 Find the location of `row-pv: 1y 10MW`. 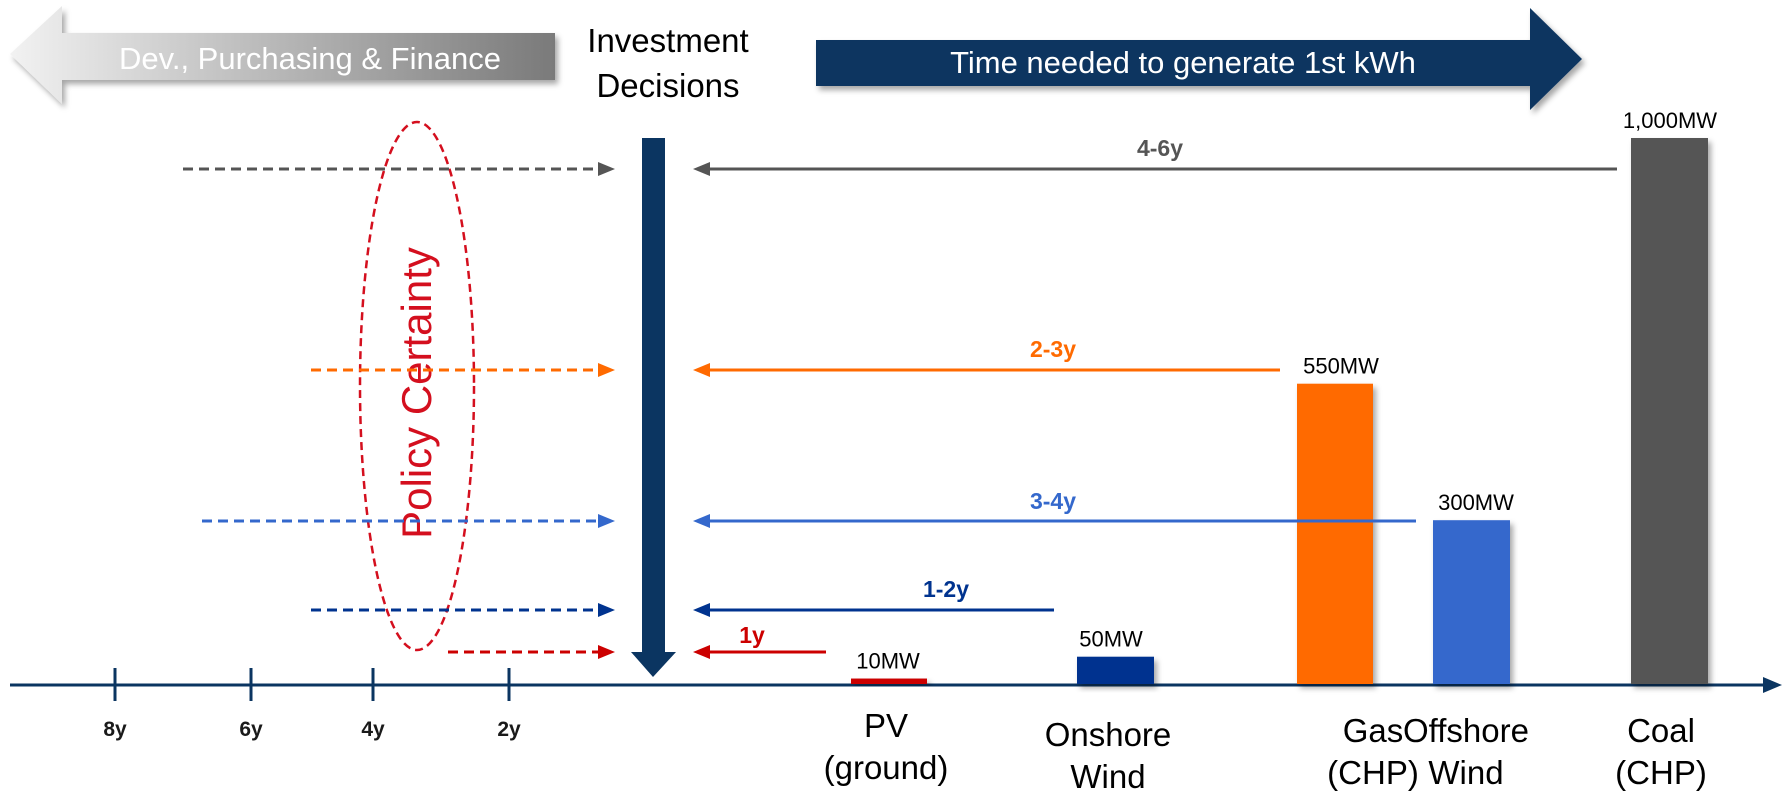

row-pv: 1y 10MW is located at coordinates (687, 653).